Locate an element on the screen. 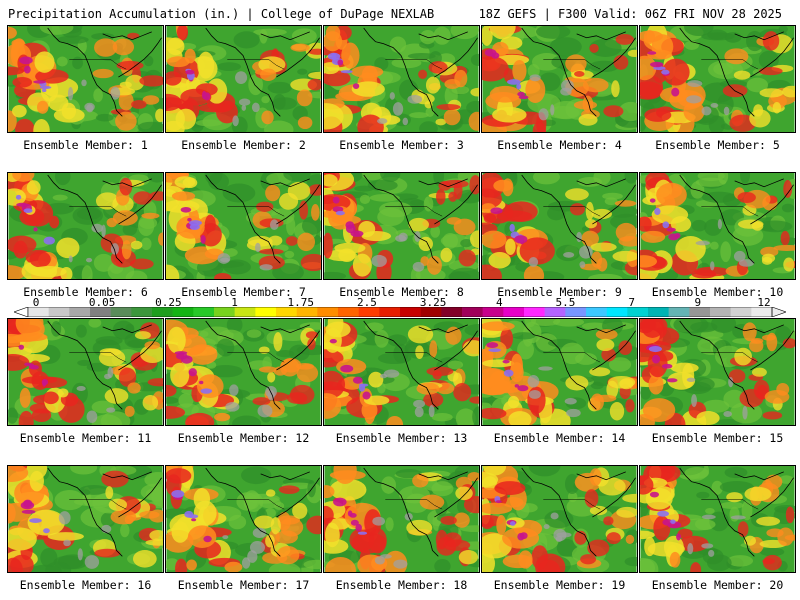 The image size is (800, 600). ensemble-member-panel: Ensemble Member: 7 is located at coordinates (243, 238).